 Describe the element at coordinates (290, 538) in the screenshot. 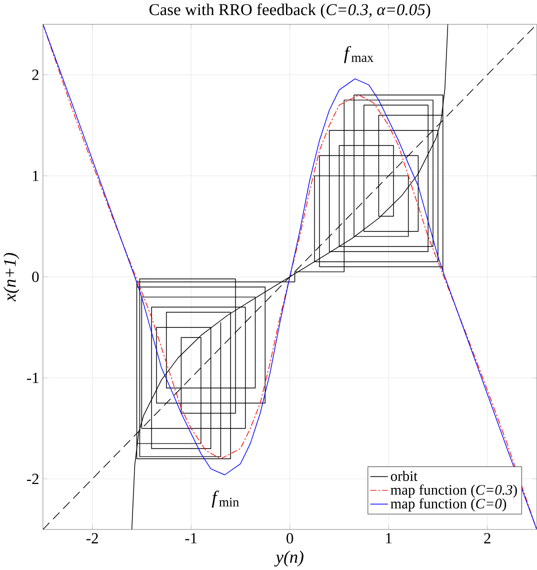

I see `x-tick-label: 0` at that location.